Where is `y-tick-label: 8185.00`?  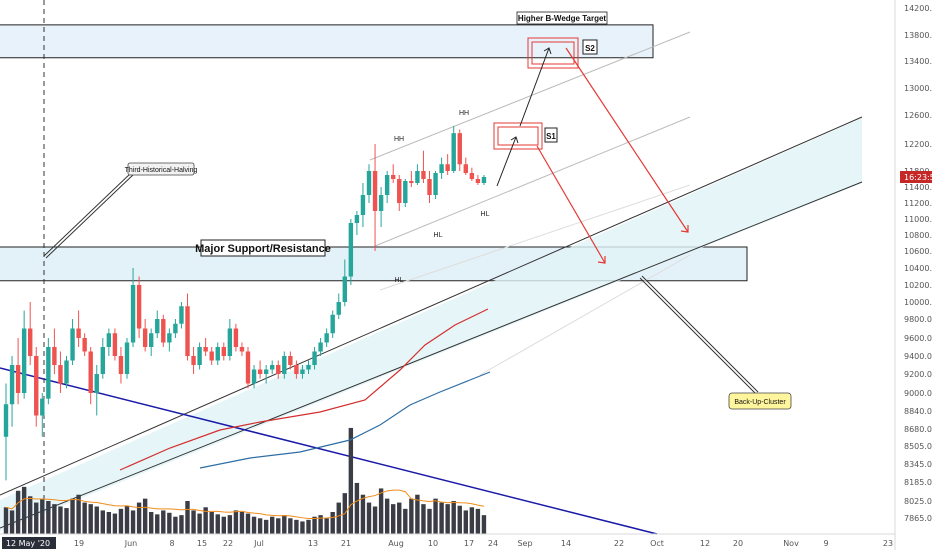
y-tick-label: 8185.00 is located at coordinates (918, 482).